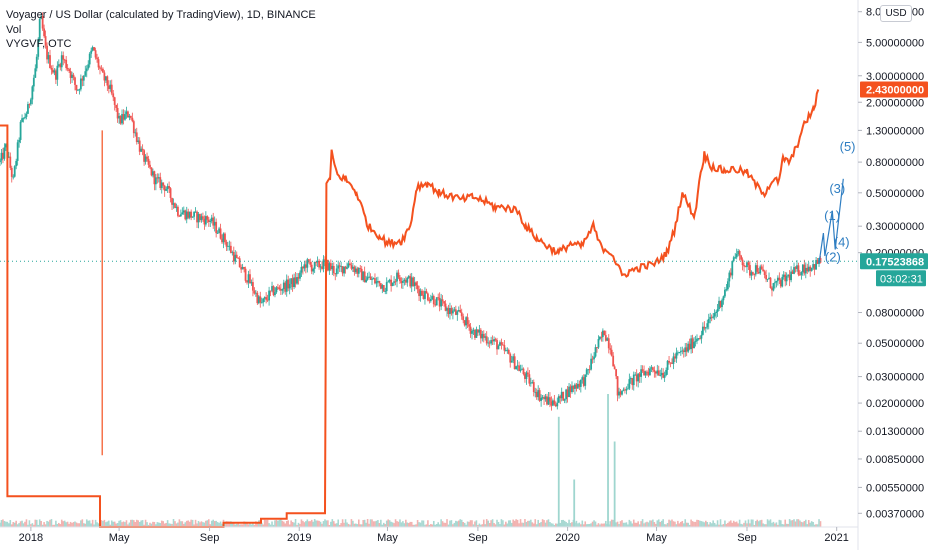 The height and width of the screenshot is (550, 932). I want to click on legend-volume: Vol, so click(14, 30).